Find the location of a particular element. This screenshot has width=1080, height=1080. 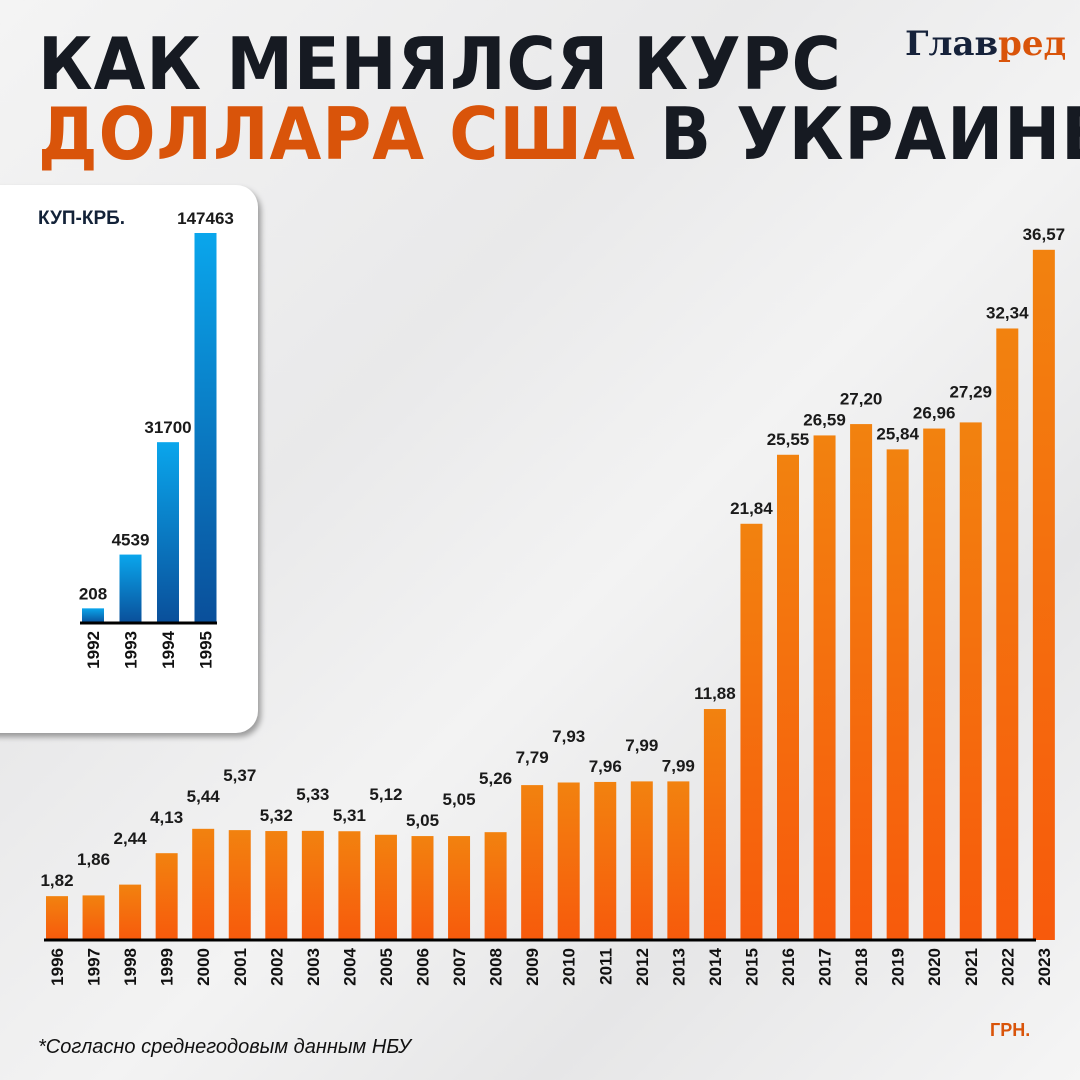

main-bar-label: 5,12 is located at coordinates (385, 794).